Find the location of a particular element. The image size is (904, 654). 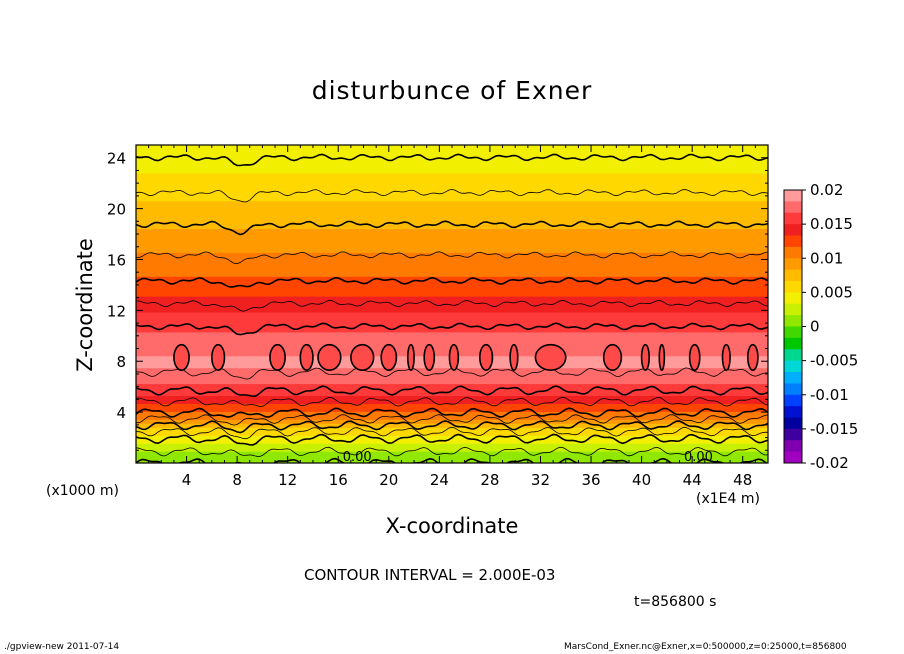

x-tick-label: 48 is located at coordinates (742, 480).